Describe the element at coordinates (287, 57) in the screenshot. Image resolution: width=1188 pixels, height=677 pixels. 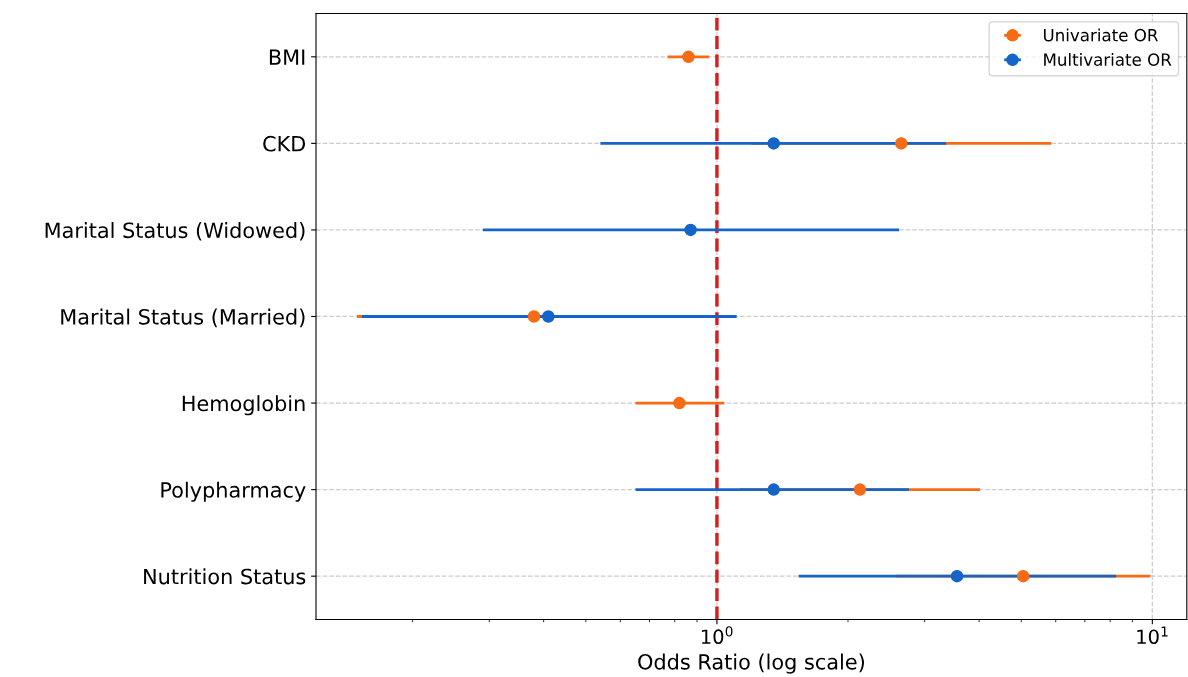
I see `y-tick-label: BMI` at that location.